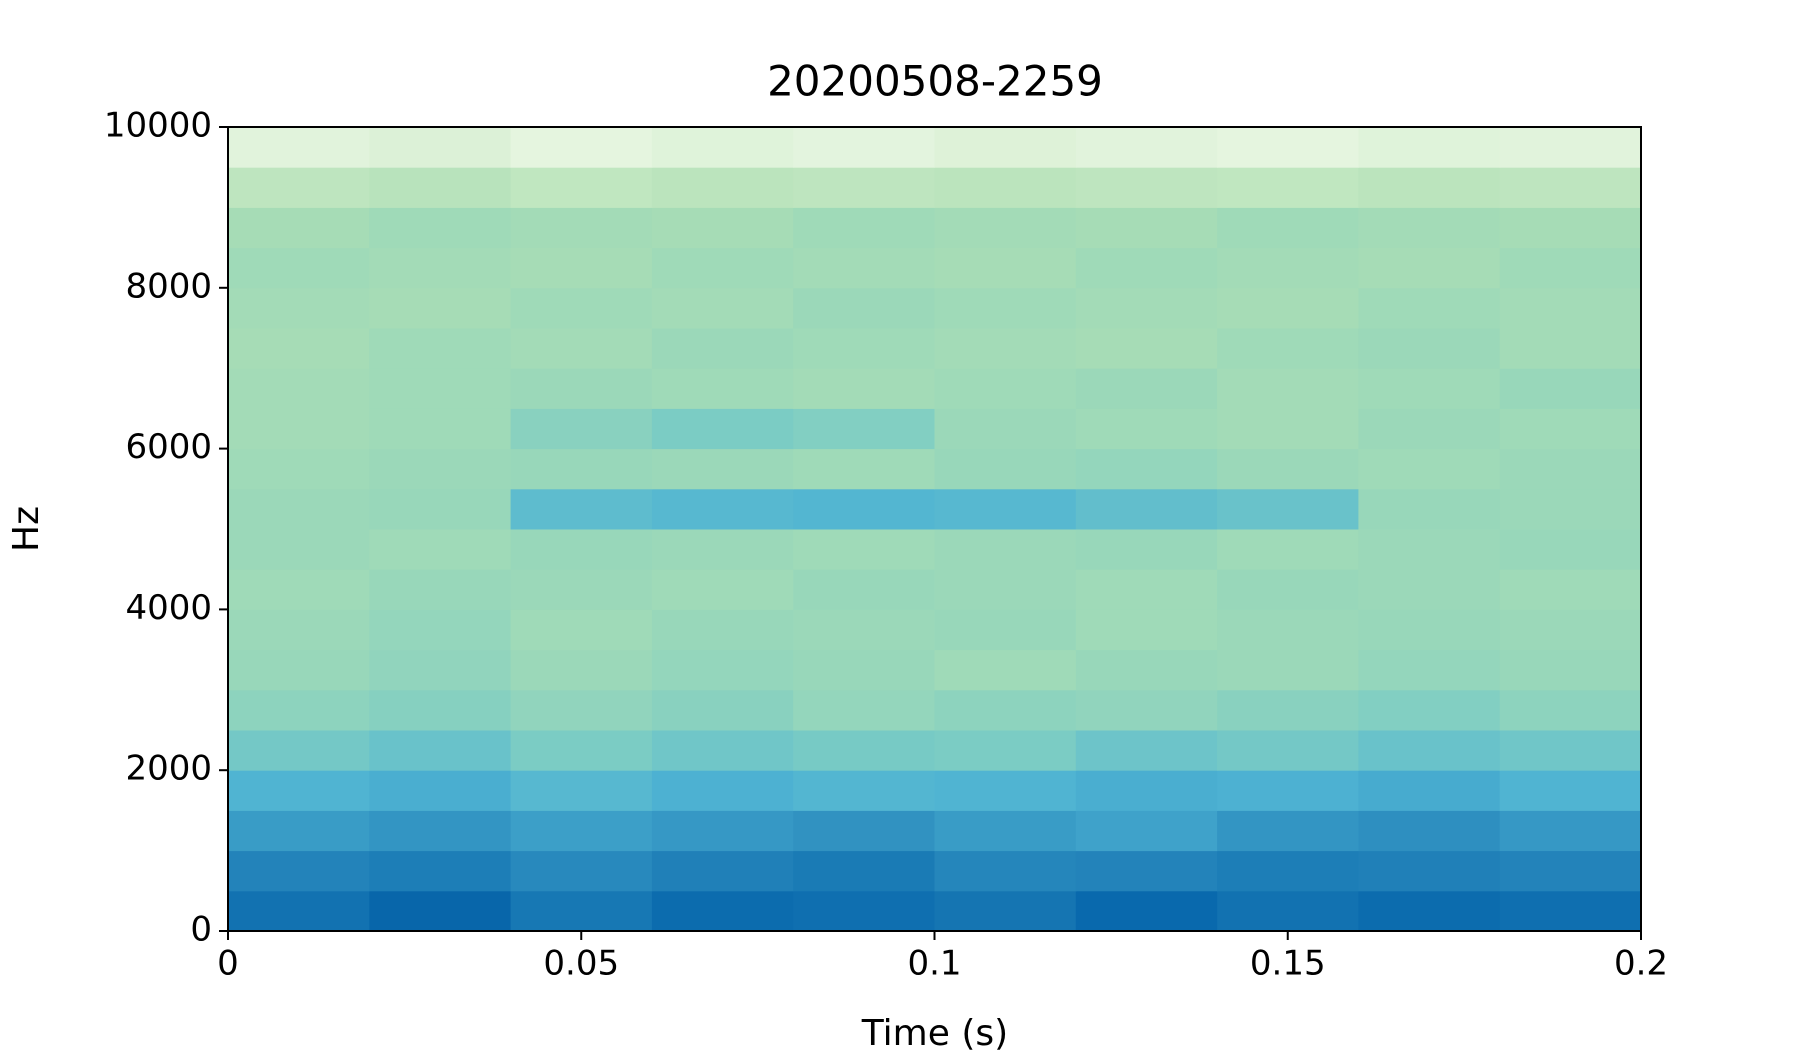 The image size is (1800, 1050). I want to click on x-tick-label: 0.05, so click(581, 964).